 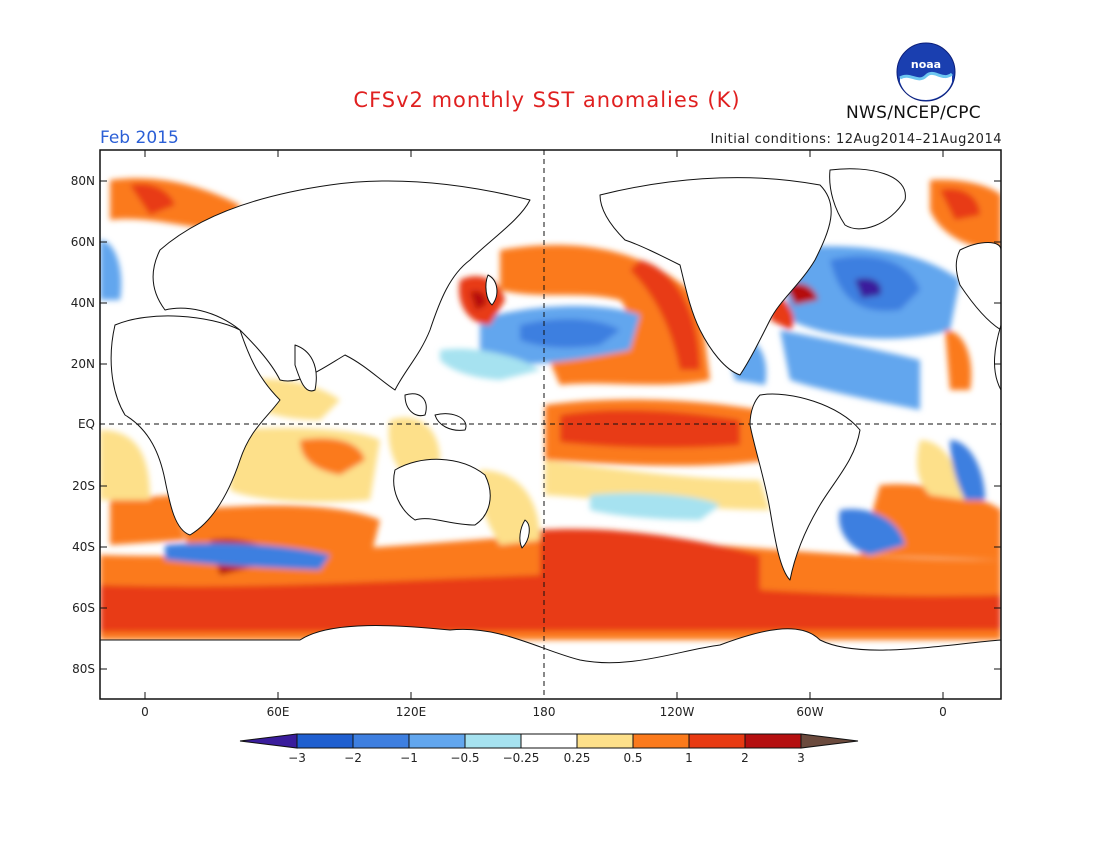 What do you see at coordinates (521, 758) in the screenshot?
I see `colorbar-label: −0.25` at bounding box center [521, 758].